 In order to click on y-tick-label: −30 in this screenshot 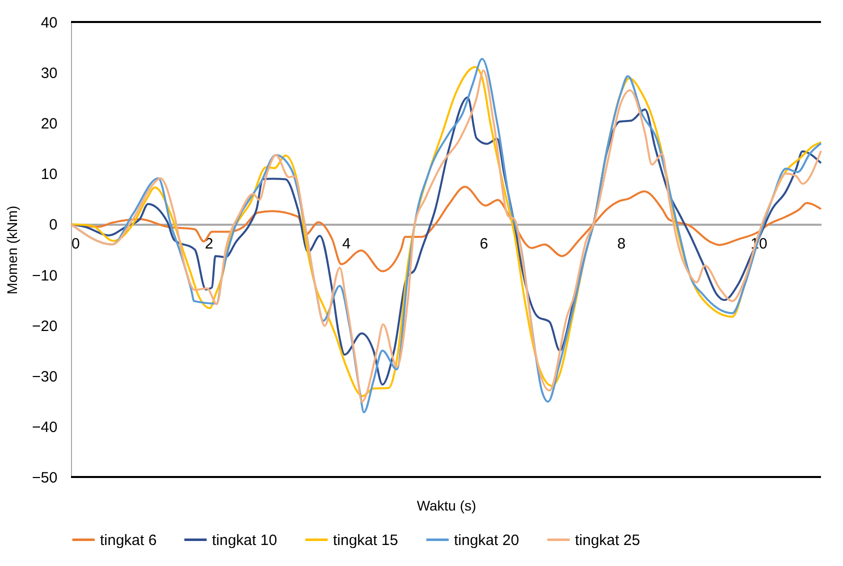, I will do `click(45, 377)`.